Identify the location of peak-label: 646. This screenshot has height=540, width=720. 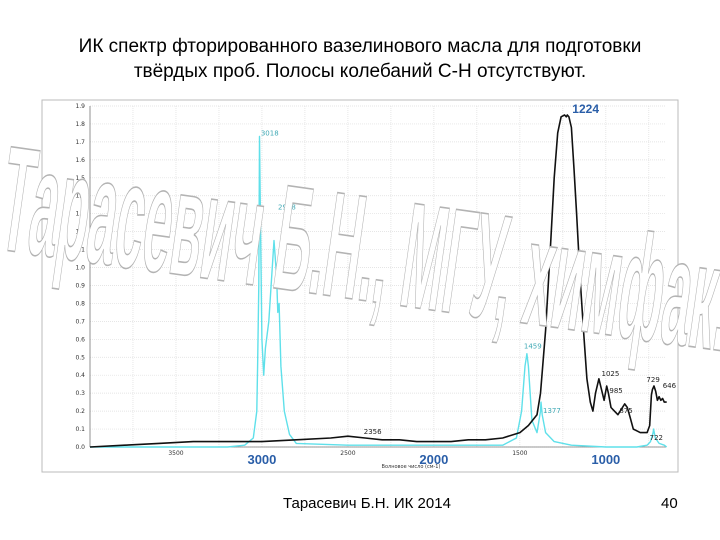
(670, 386).